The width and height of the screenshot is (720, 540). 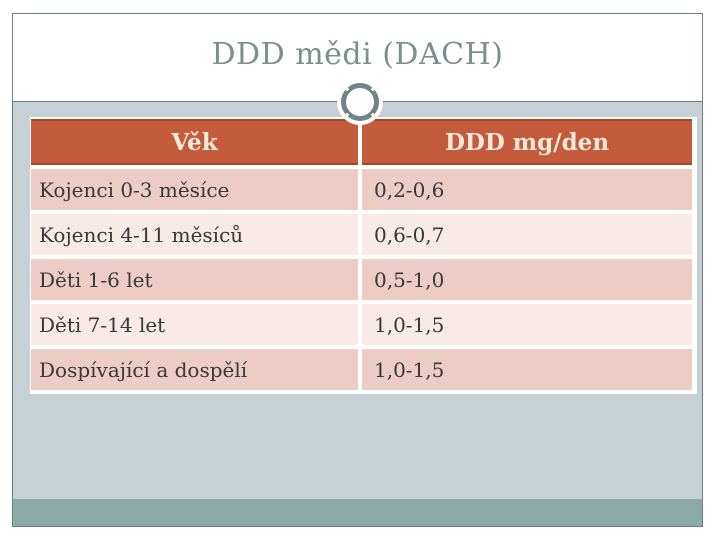 What do you see at coordinates (357, 54) in the screenshot?
I see `page-title: DDD mědi (DACH)` at bounding box center [357, 54].